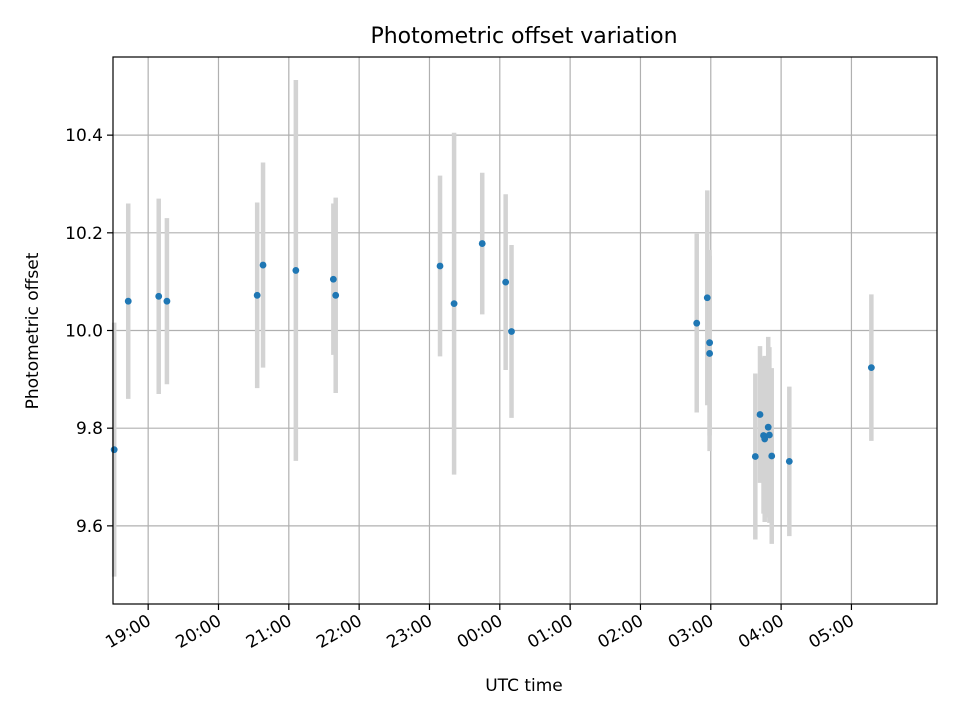 The image size is (960, 720). Describe the element at coordinates (84, 136) in the screenshot. I see `y-tick-label: 10.4` at that location.